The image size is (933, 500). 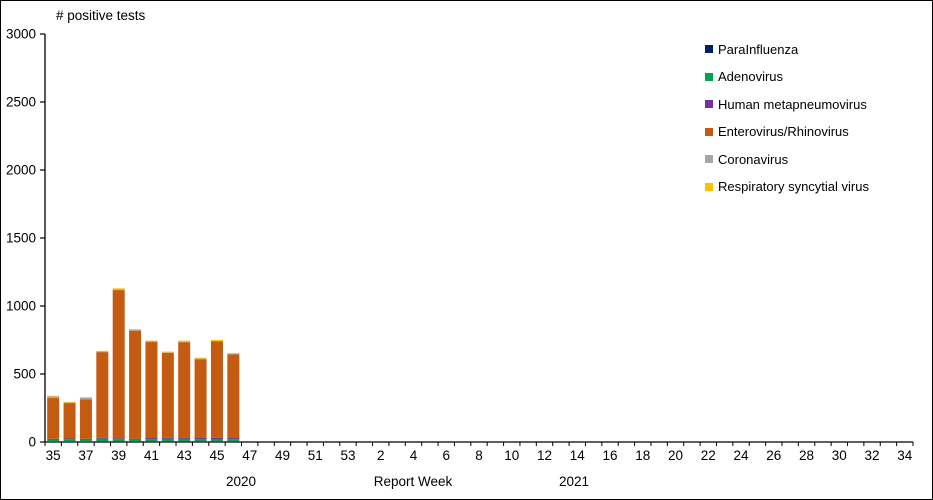 What do you see at coordinates (446, 455) in the screenshot?
I see `x-axis-tick-label: 6` at bounding box center [446, 455].